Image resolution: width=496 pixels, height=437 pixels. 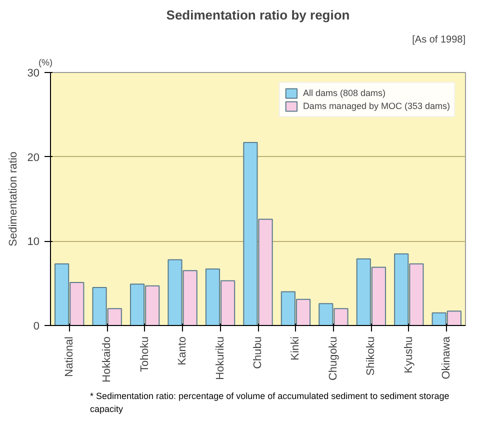 I want to click on x-tick-label: Okinawa, so click(x=446, y=358).